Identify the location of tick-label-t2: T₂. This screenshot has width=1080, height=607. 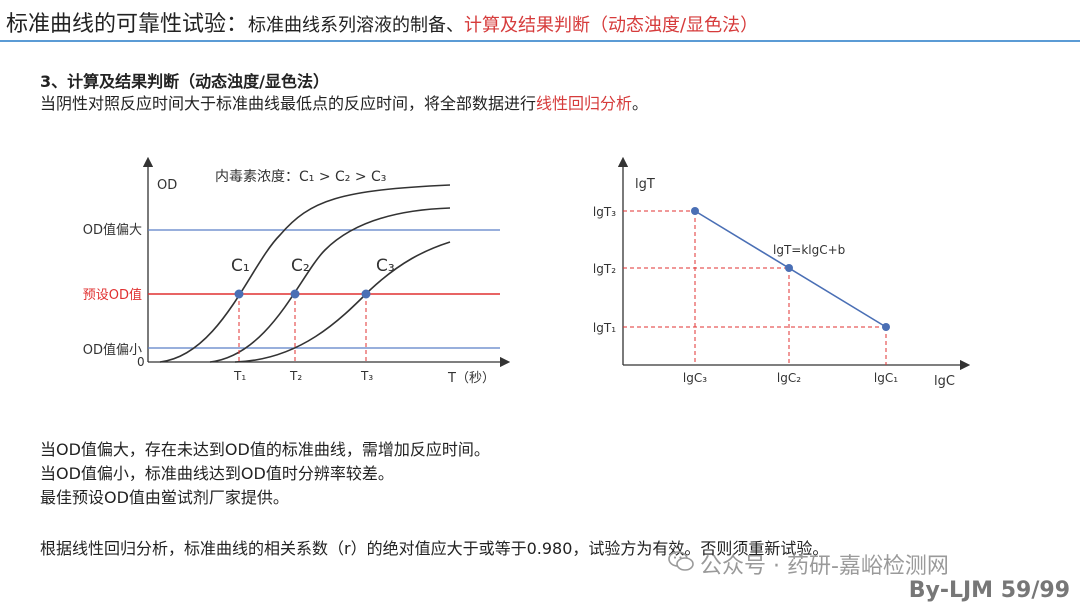
(295, 376).